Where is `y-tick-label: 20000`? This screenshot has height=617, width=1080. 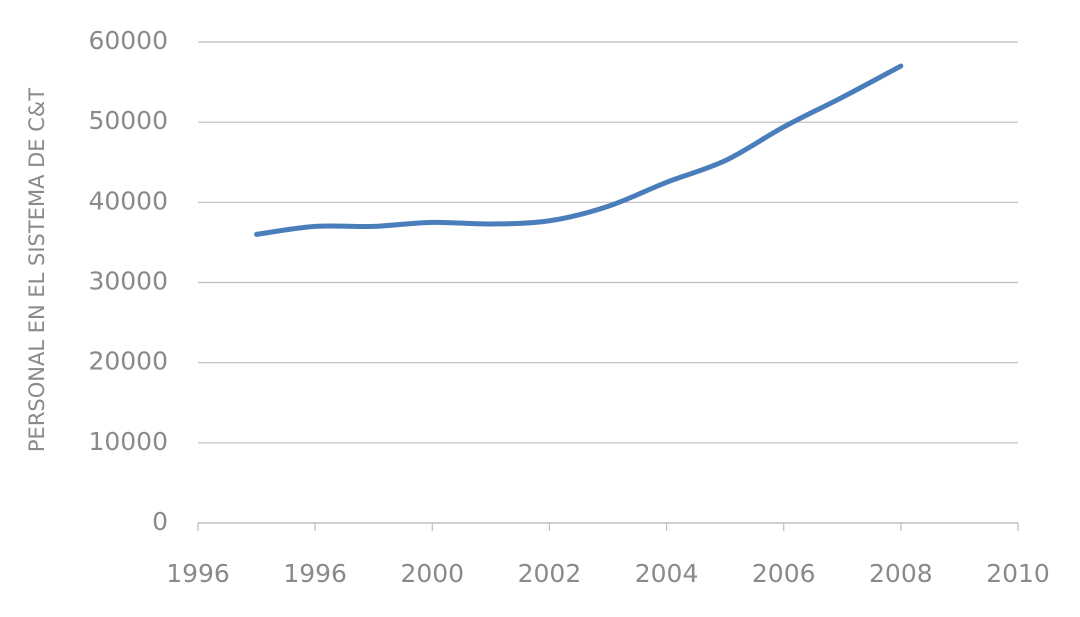
y-tick-label: 20000 is located at coordinates (128, 361).